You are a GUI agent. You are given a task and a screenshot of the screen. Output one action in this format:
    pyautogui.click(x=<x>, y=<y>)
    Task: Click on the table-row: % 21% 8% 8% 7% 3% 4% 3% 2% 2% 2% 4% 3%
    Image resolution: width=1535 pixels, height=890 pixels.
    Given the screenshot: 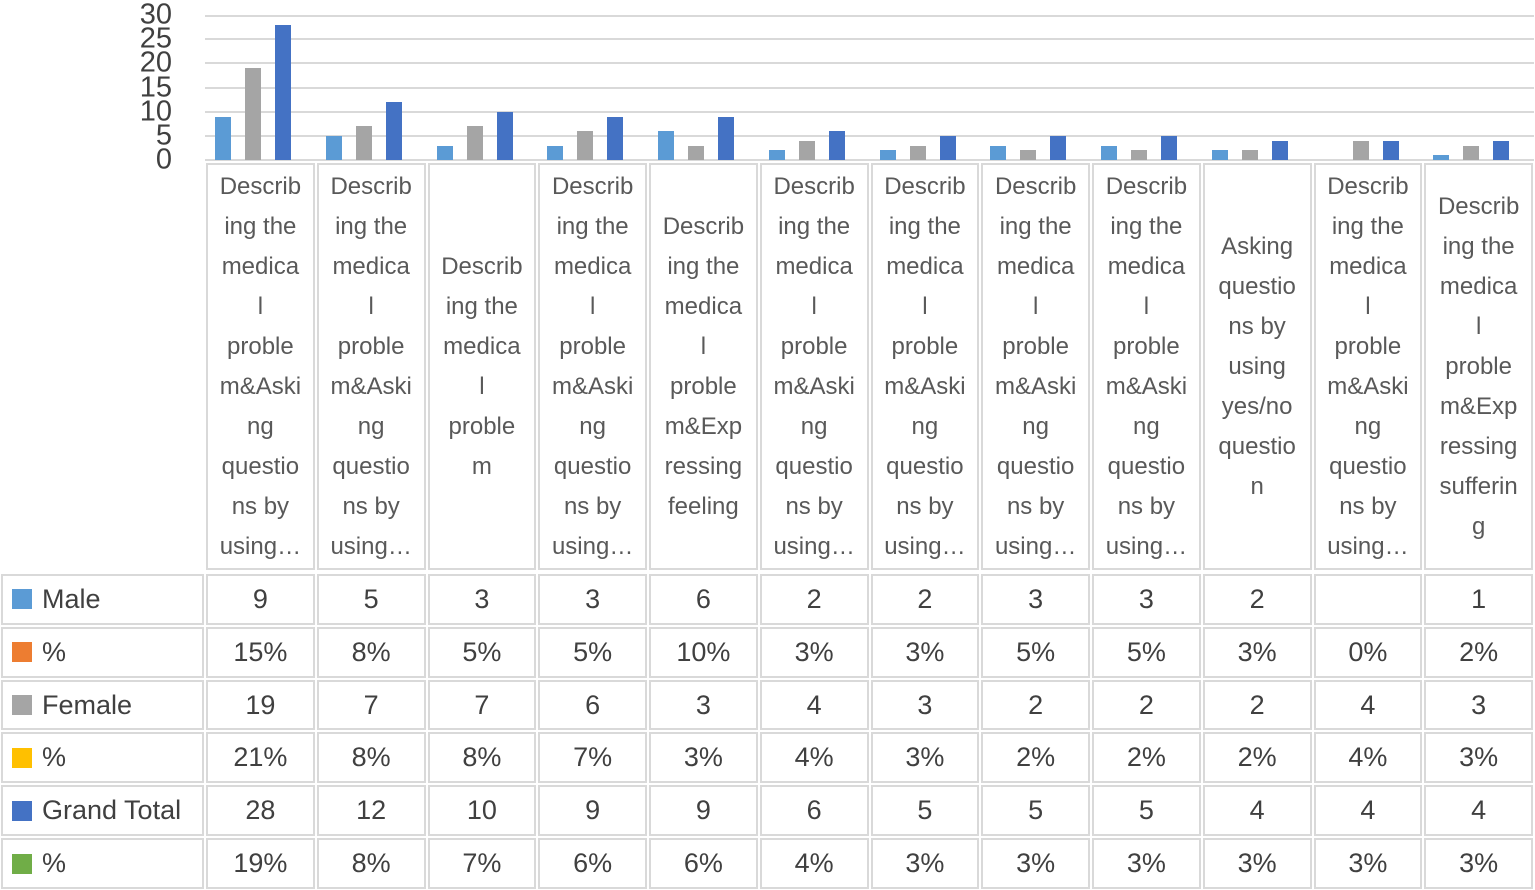 What is the action you would take?
    pyautogui.click(x=767, y=757)
    